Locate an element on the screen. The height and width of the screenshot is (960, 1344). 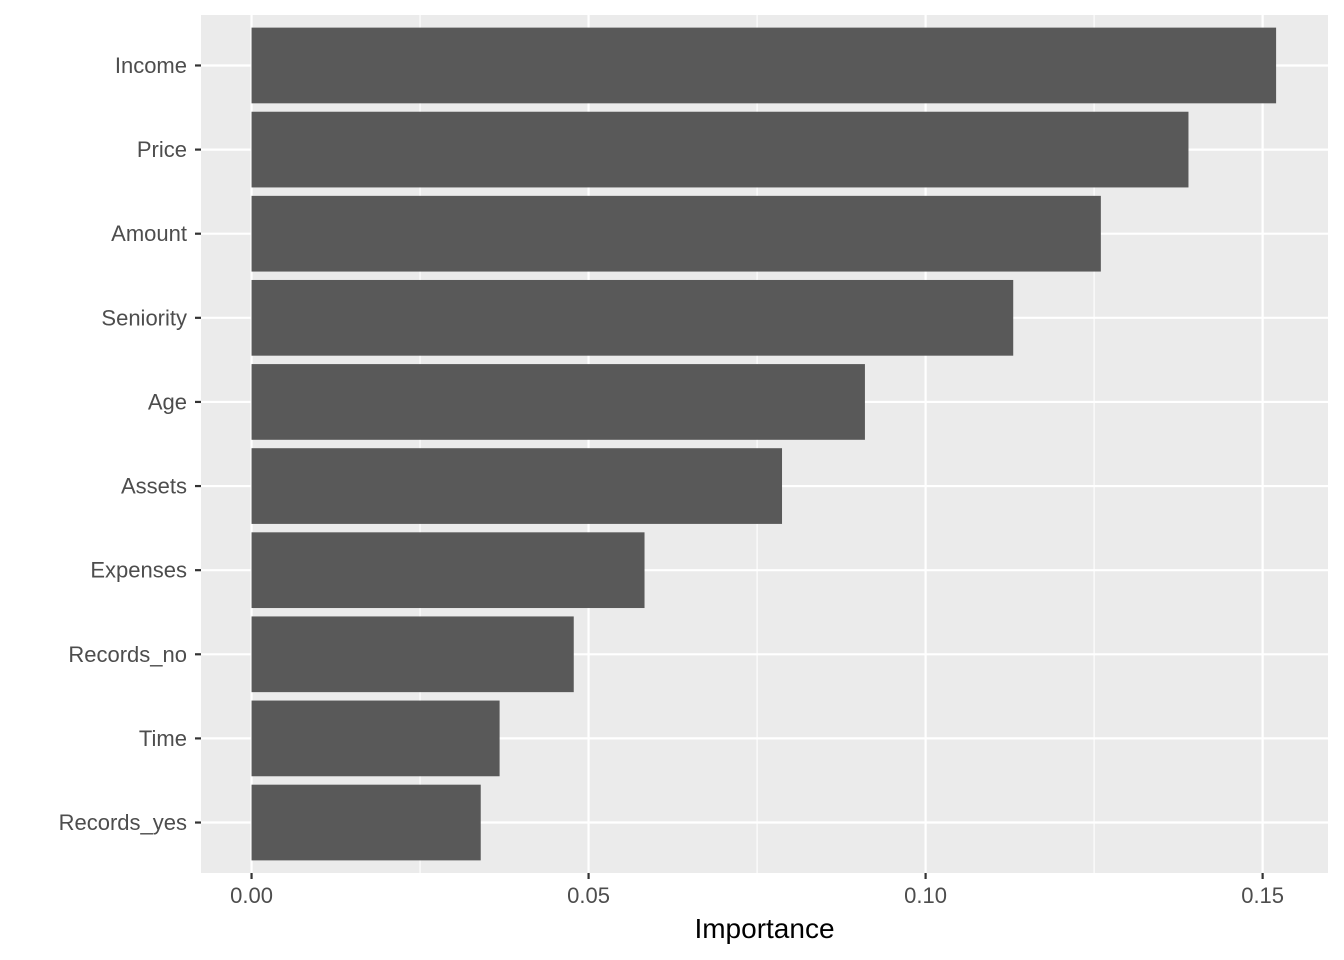
y-tick-label: Records_yes is located at coordinates (123, 822).